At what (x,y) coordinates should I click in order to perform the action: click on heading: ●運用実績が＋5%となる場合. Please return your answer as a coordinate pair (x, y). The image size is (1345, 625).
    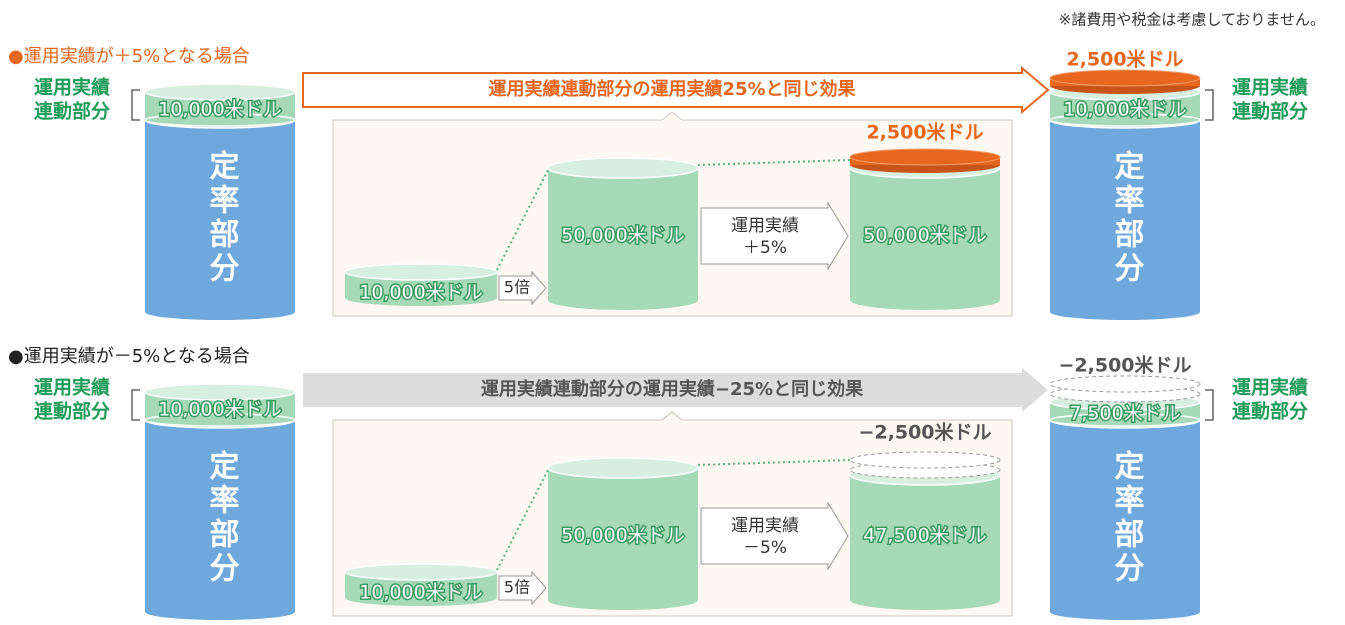
    Looking at the image, I should click on (129, 56).